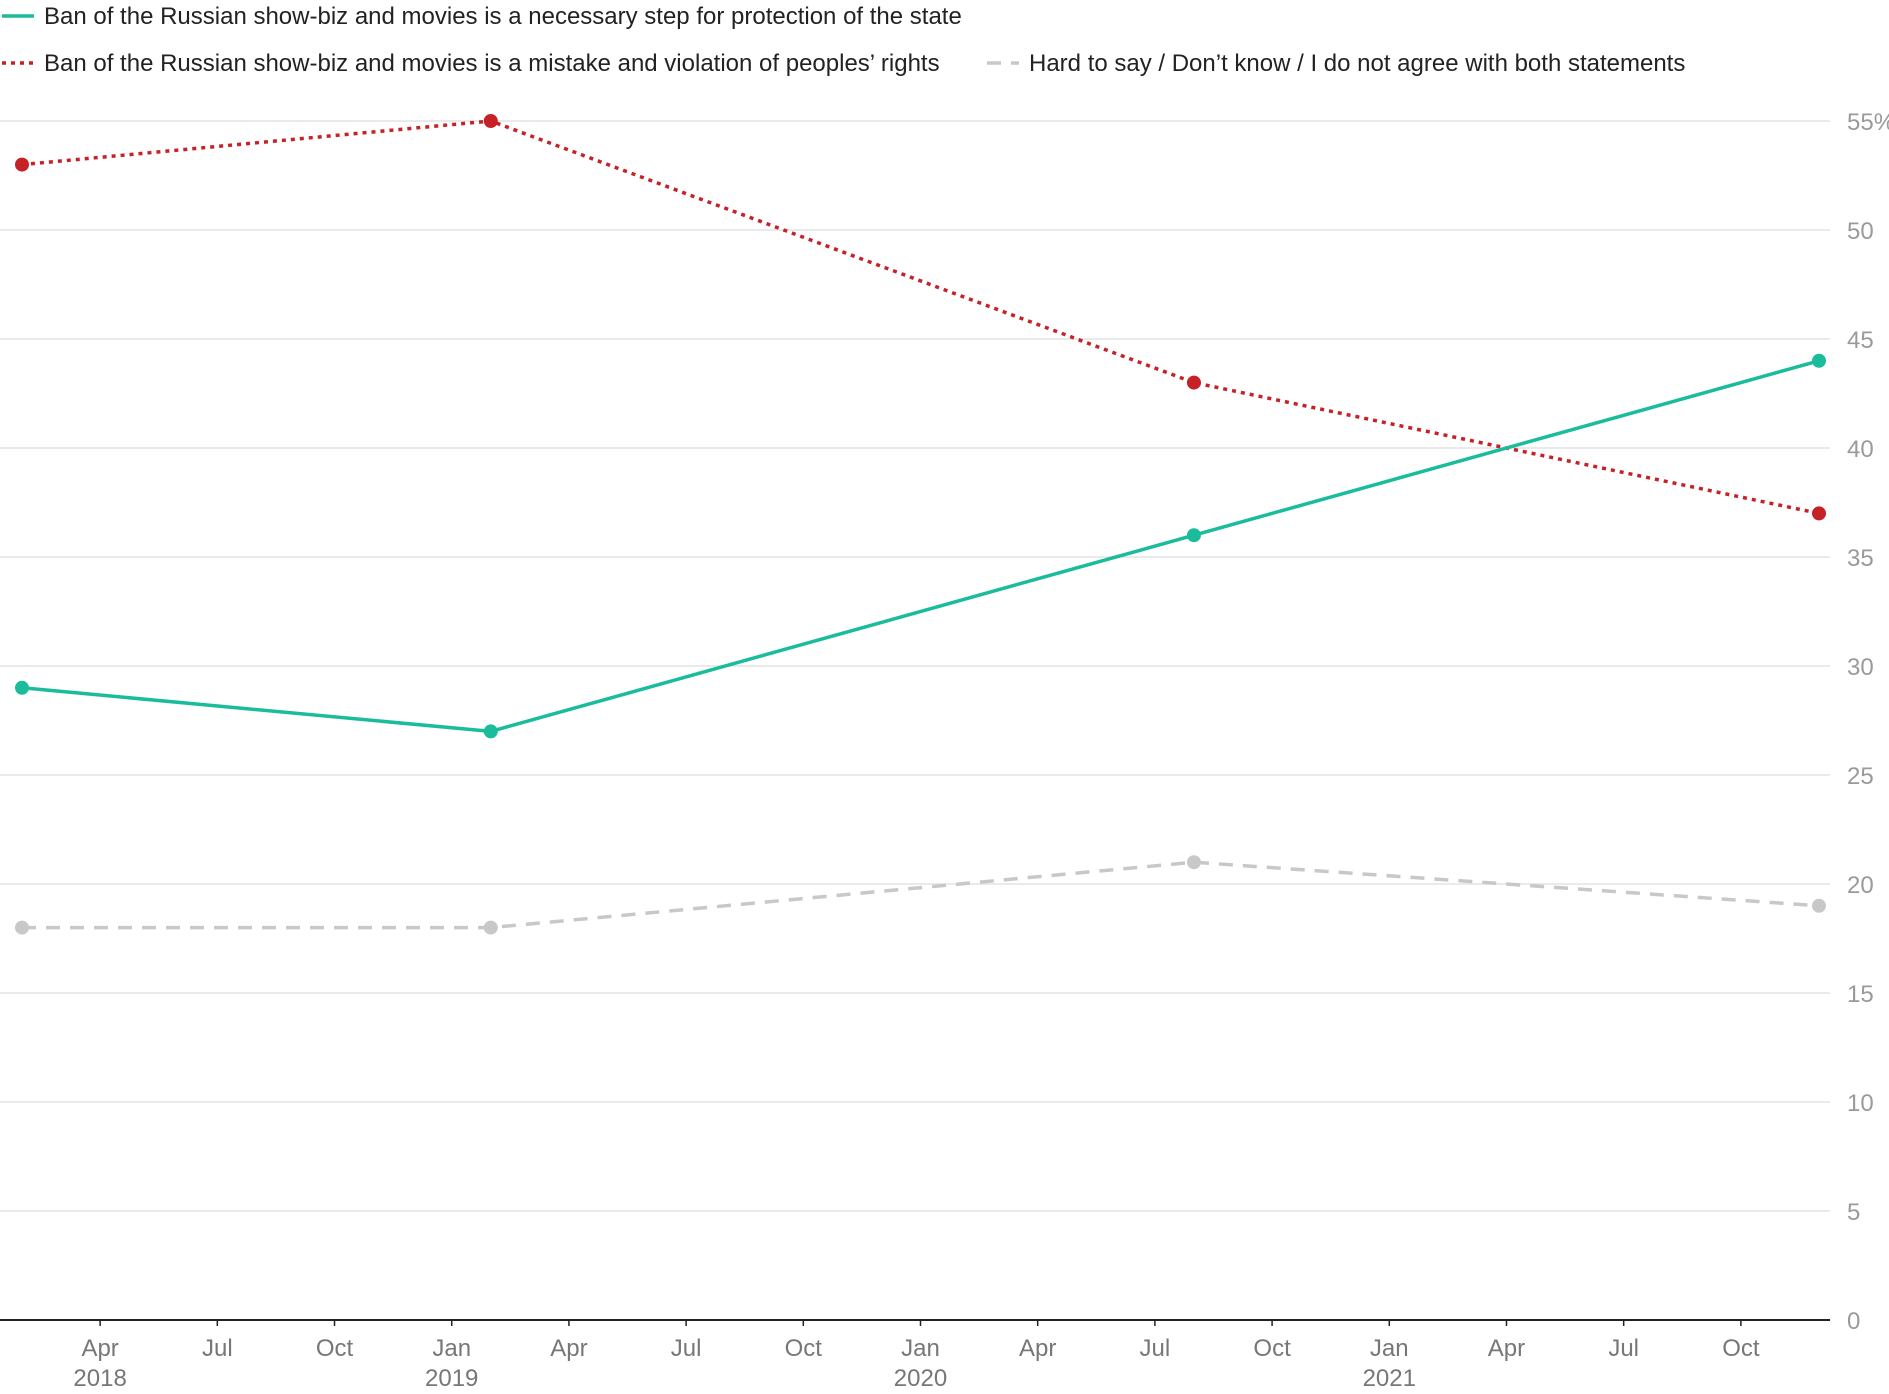 This screenshot has height=1394, width=1889. Describe the element at coordinates (99, 1378) in the screenshot. I see `x-tick-year-label: 2018` at that location.